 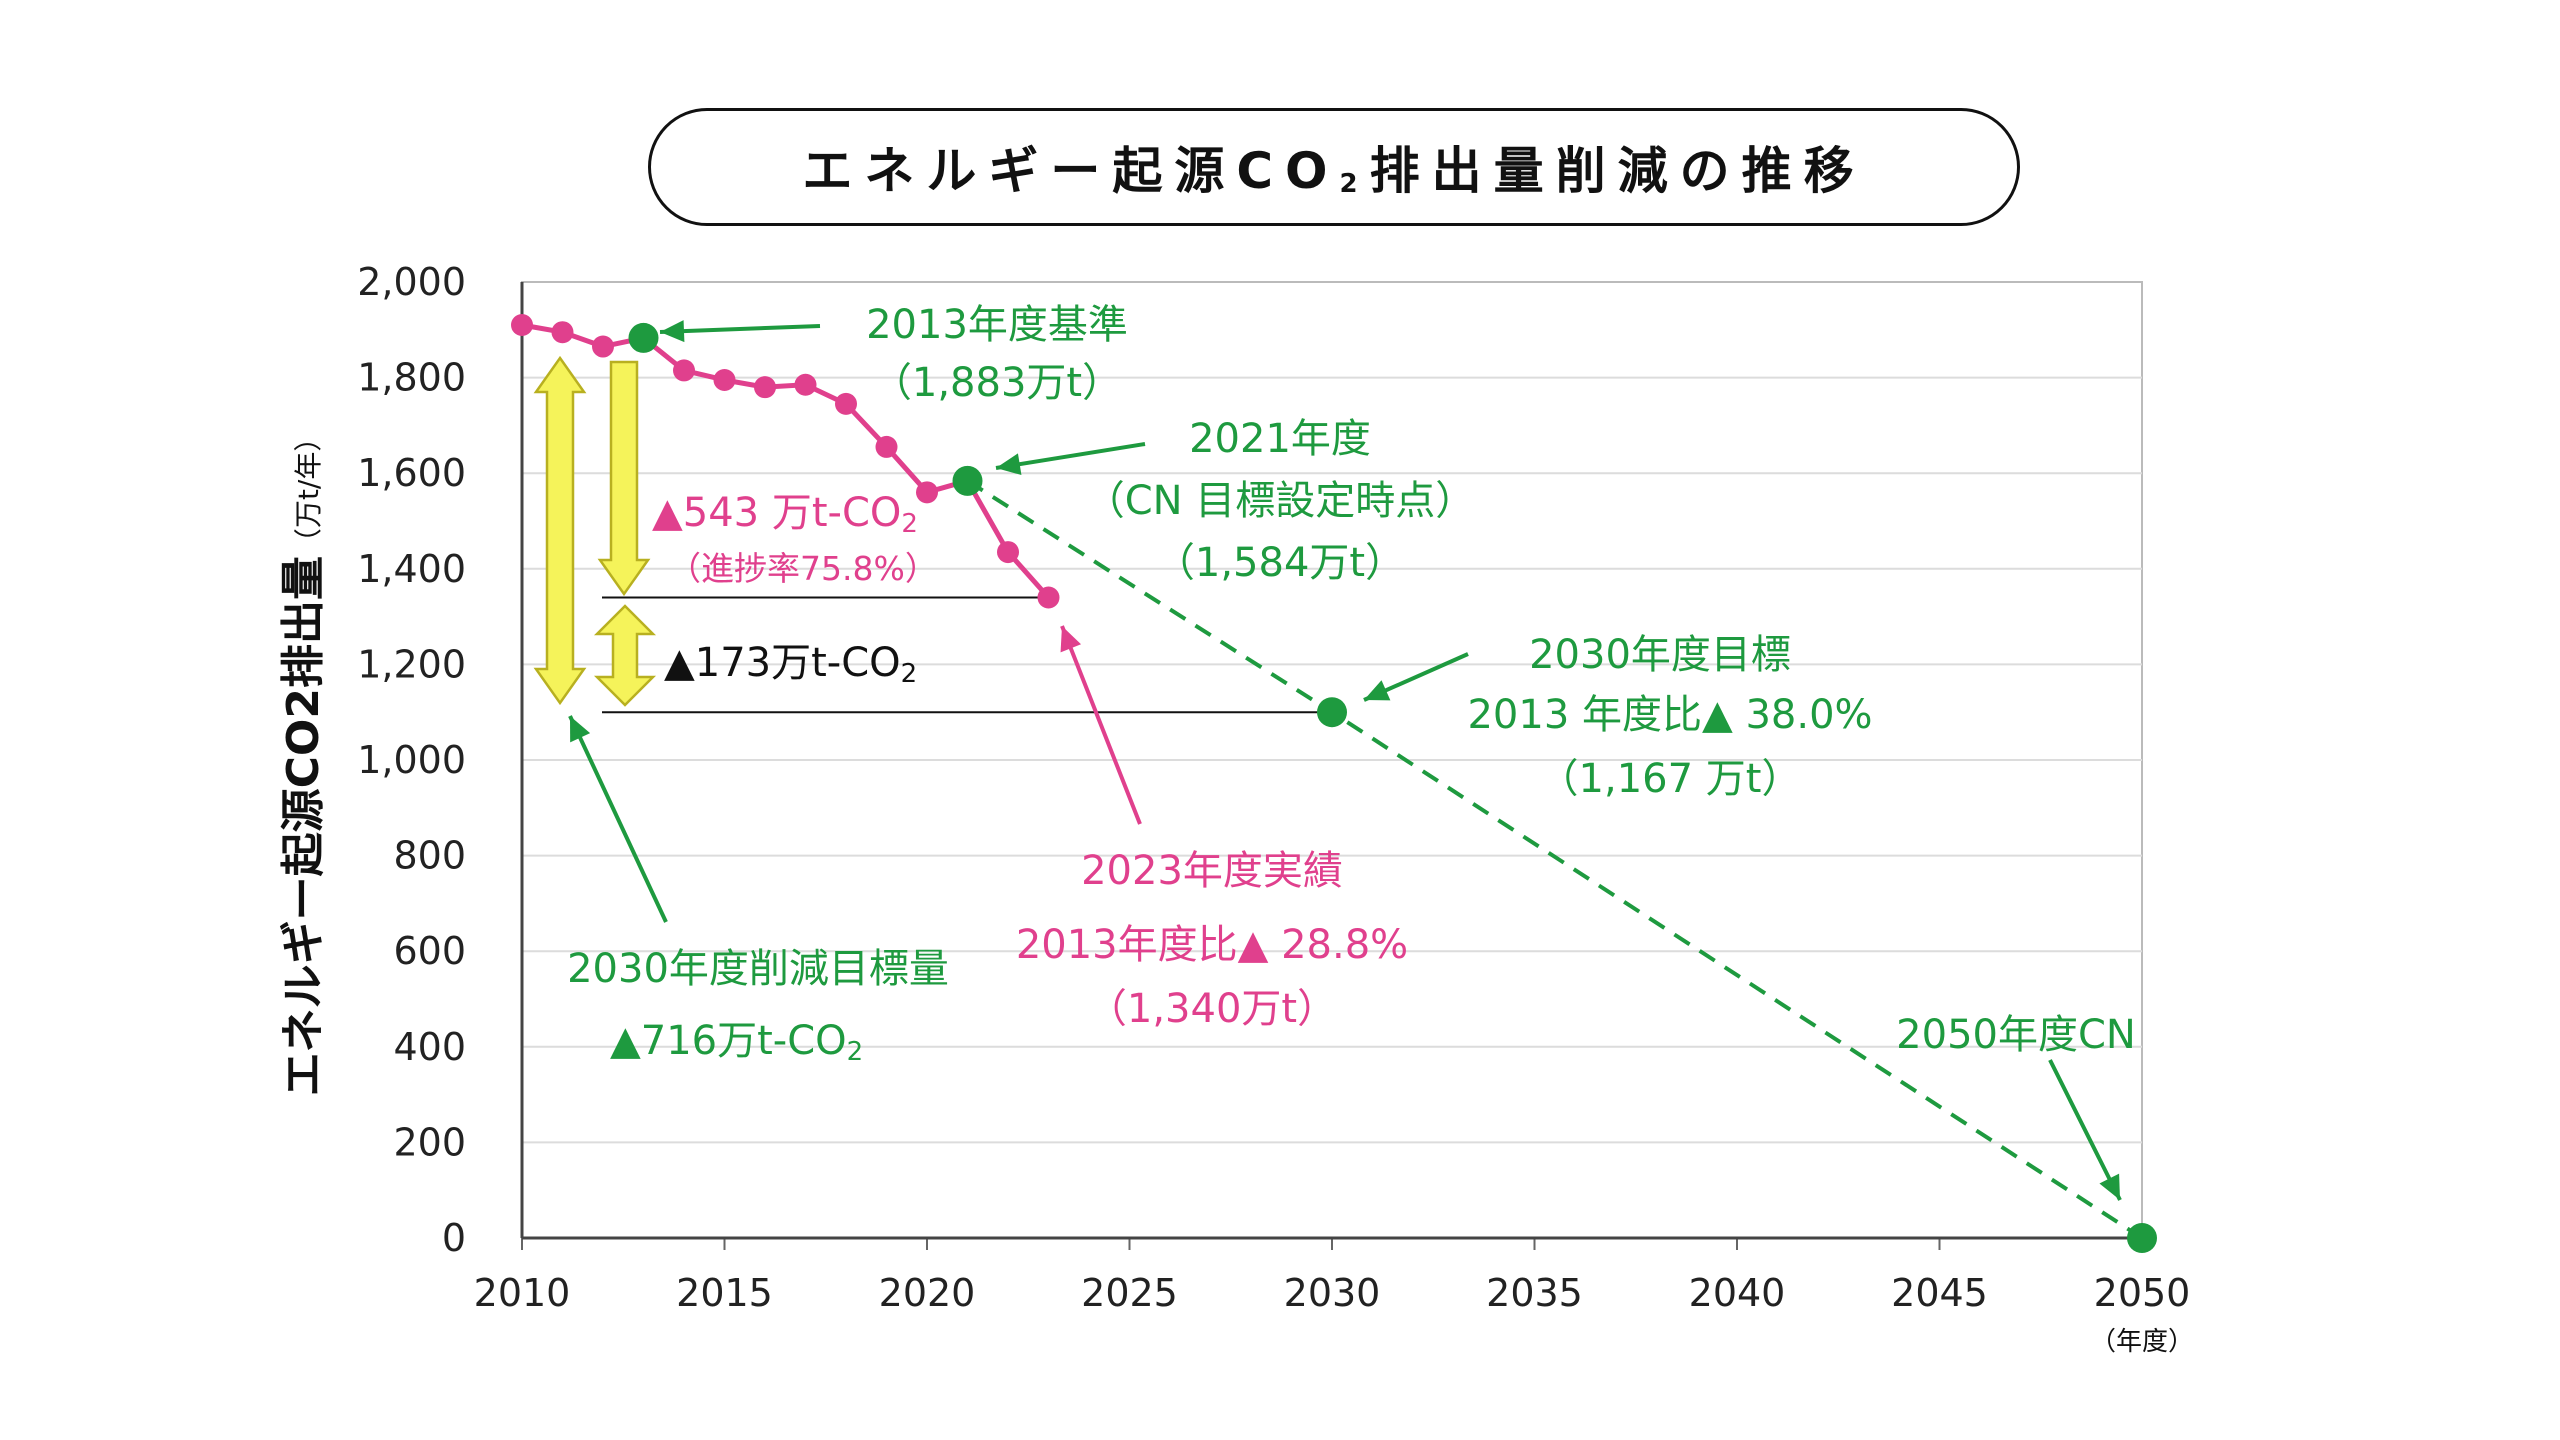 What do you see at coordinates (560, 530) in the screenshot?
I see `total-reduction-arrow` at bounding box center [560, 530].